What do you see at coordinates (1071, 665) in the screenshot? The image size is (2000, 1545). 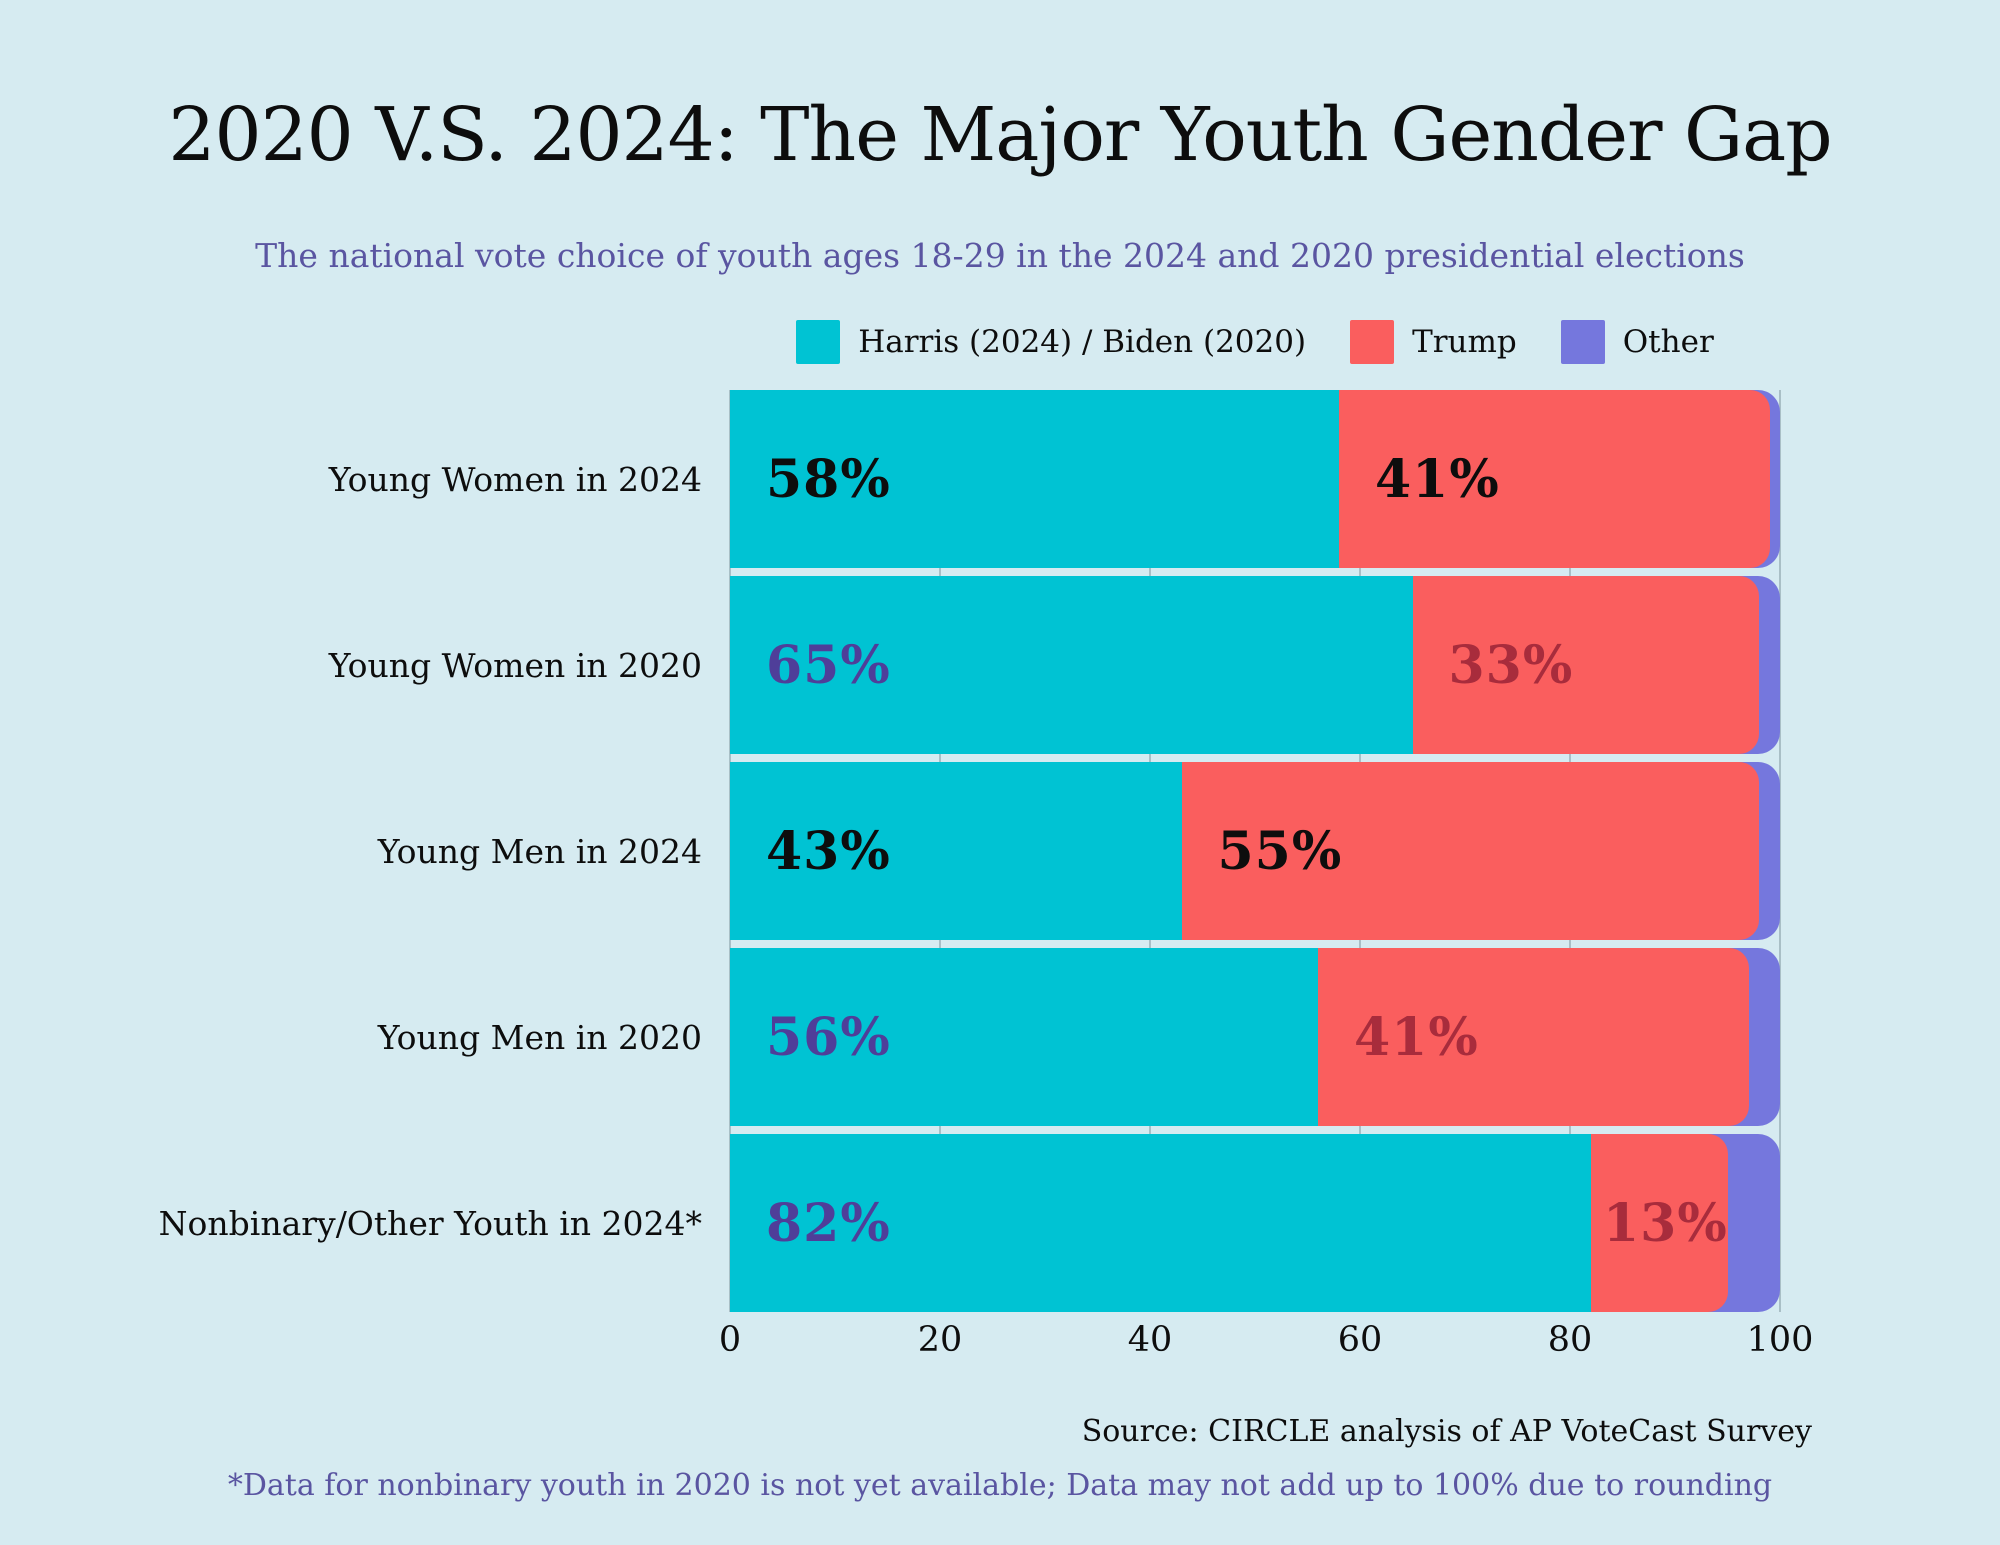 I see `harris-biden-segment: 65%` at bounding box center [1071, 665].